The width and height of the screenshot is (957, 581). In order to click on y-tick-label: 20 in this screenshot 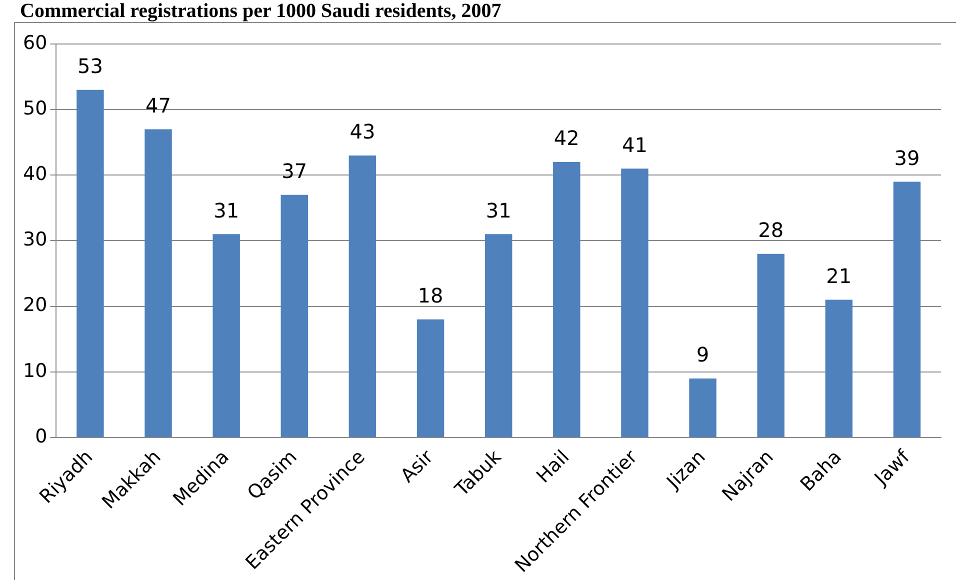, I will do `click(35, 305)`.